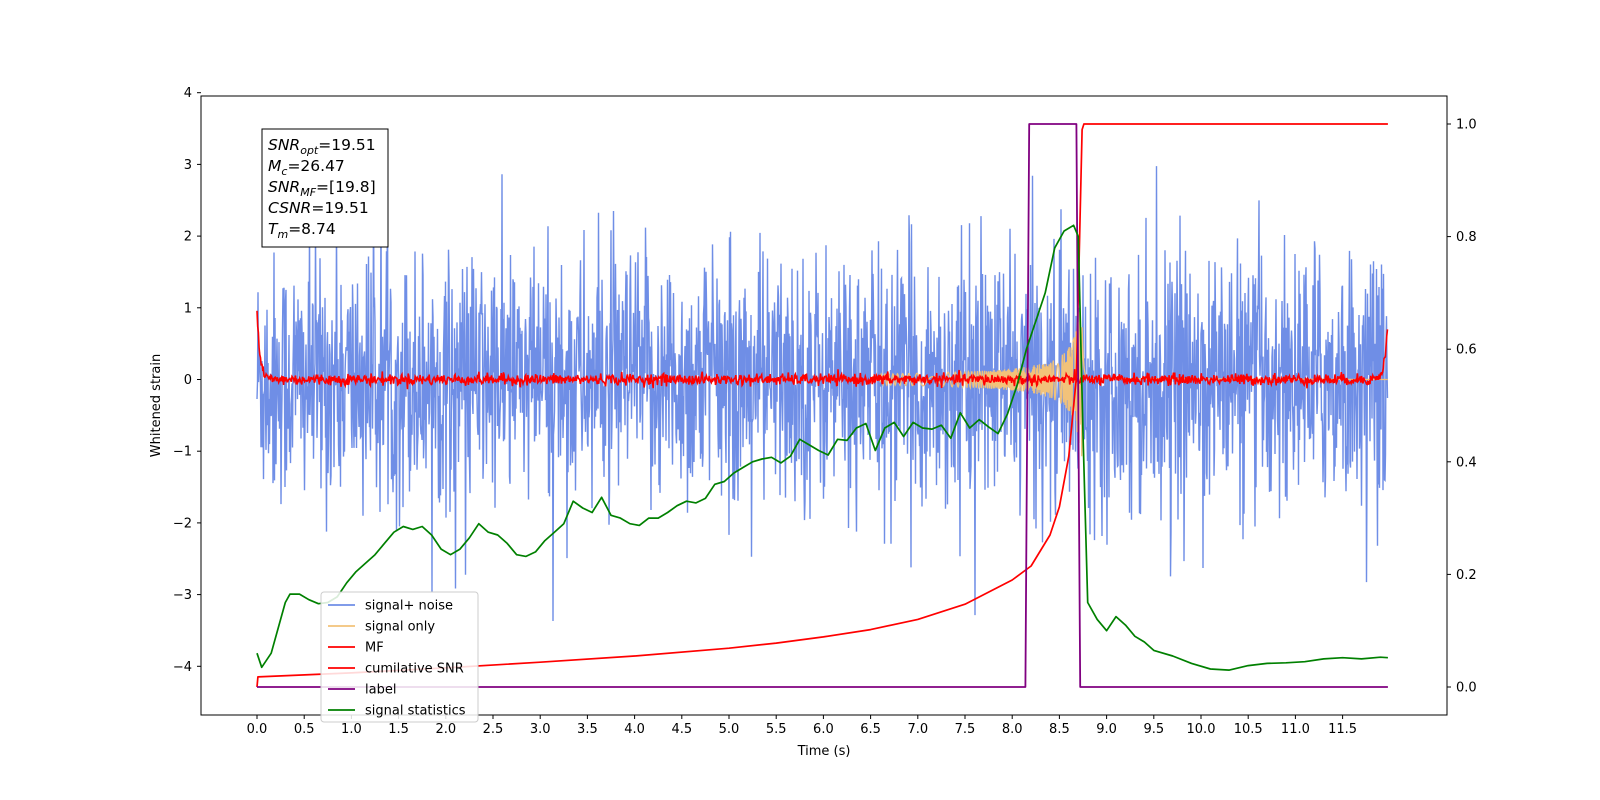  I want to click on annotation-line: CSNR=19.51, so click(318, 208).